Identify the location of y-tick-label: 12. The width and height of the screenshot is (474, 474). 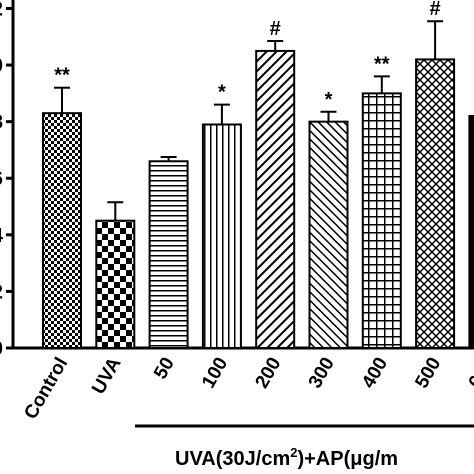
(1, 10).